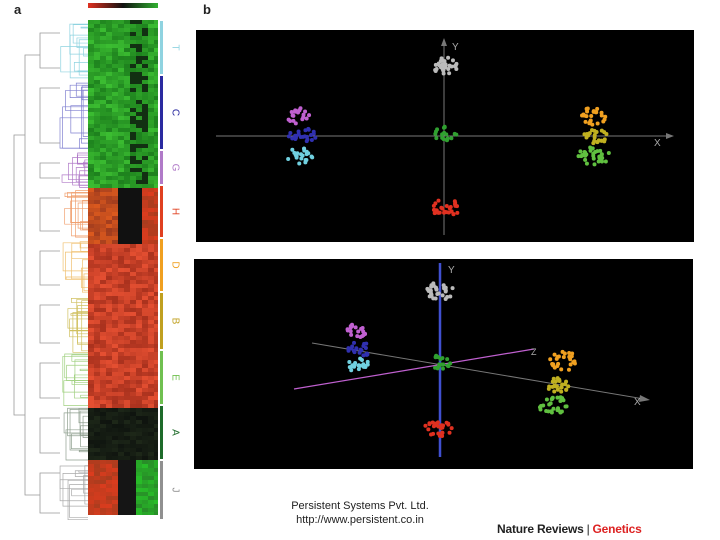 Image resolution: width=720 pixels, height=540 pixels. I want to click on scatter-point-olive, so click(568, 386).